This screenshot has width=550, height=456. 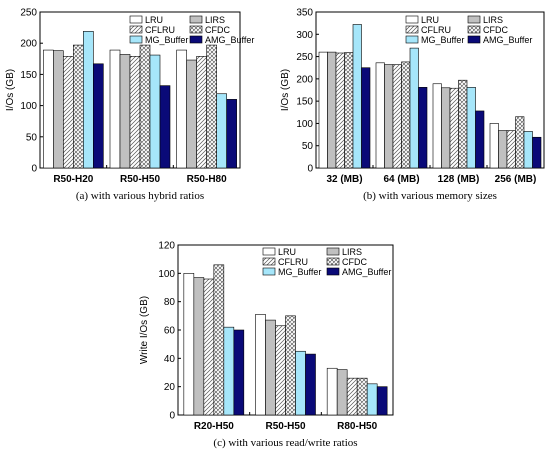 What do you see at coordinates (285, 443) in the screenshot?
I see `caption: (c) with various read/write ratios` at bounding box center [285, 443].